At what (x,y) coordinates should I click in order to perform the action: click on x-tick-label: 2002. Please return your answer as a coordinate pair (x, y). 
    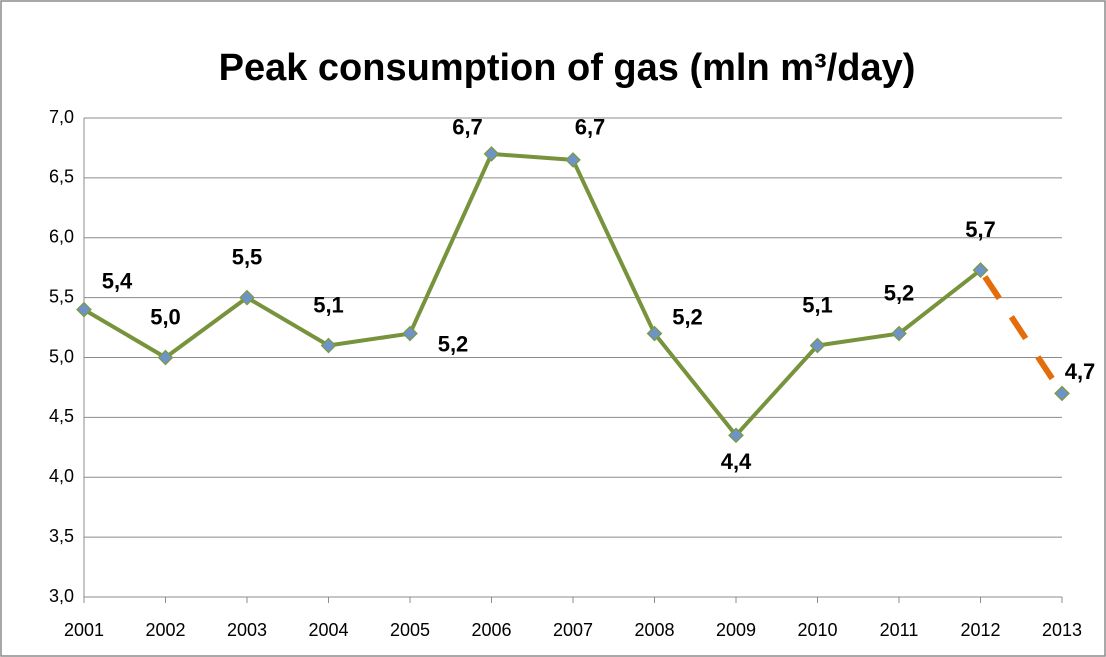
    Looking at the image, I should click on (165, 630).